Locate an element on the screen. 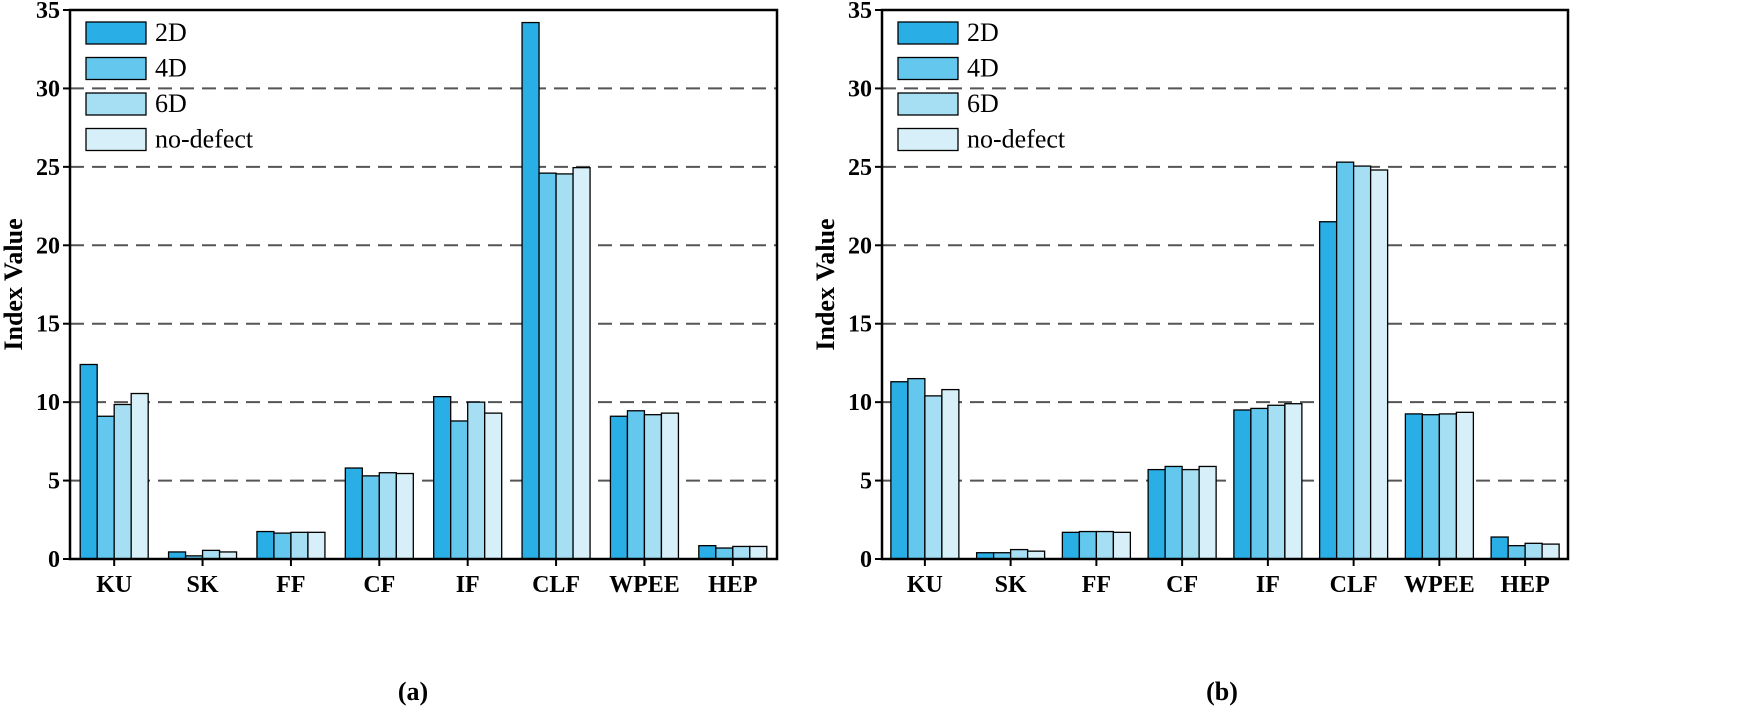 This screenshot has height=718, width=1750. panel-label: (a) is located at coordinates (413, 691).